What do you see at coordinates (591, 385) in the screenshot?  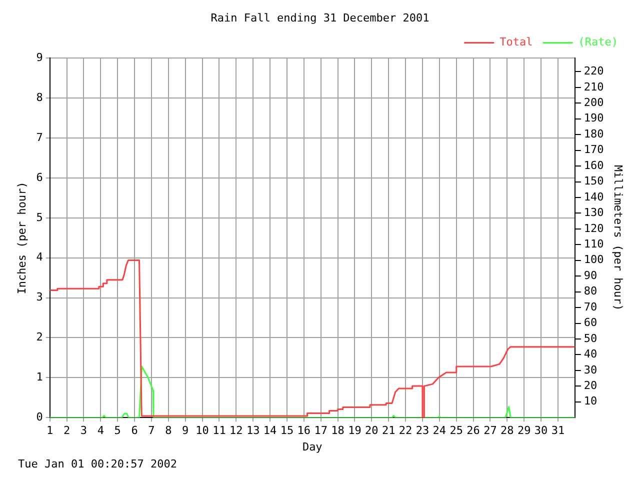 I see `y2-tick-label: 20` at bounding box center [591, 385].